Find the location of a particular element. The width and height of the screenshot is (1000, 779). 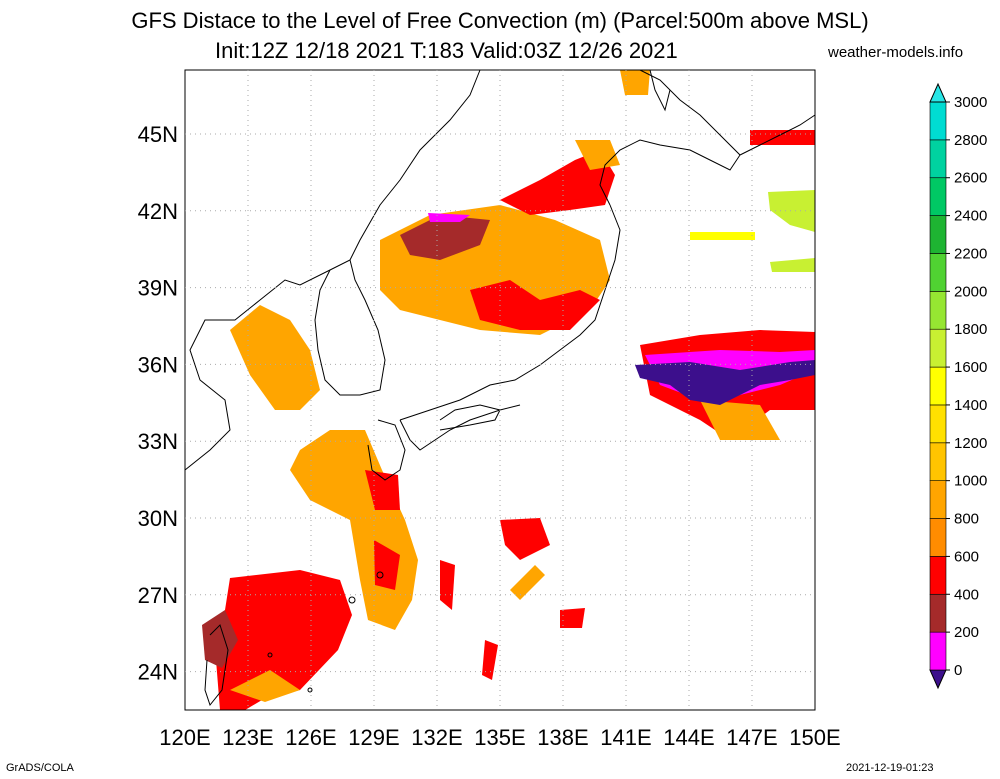

colorbar-level-label: 200 is located at coordinates (966, 632).